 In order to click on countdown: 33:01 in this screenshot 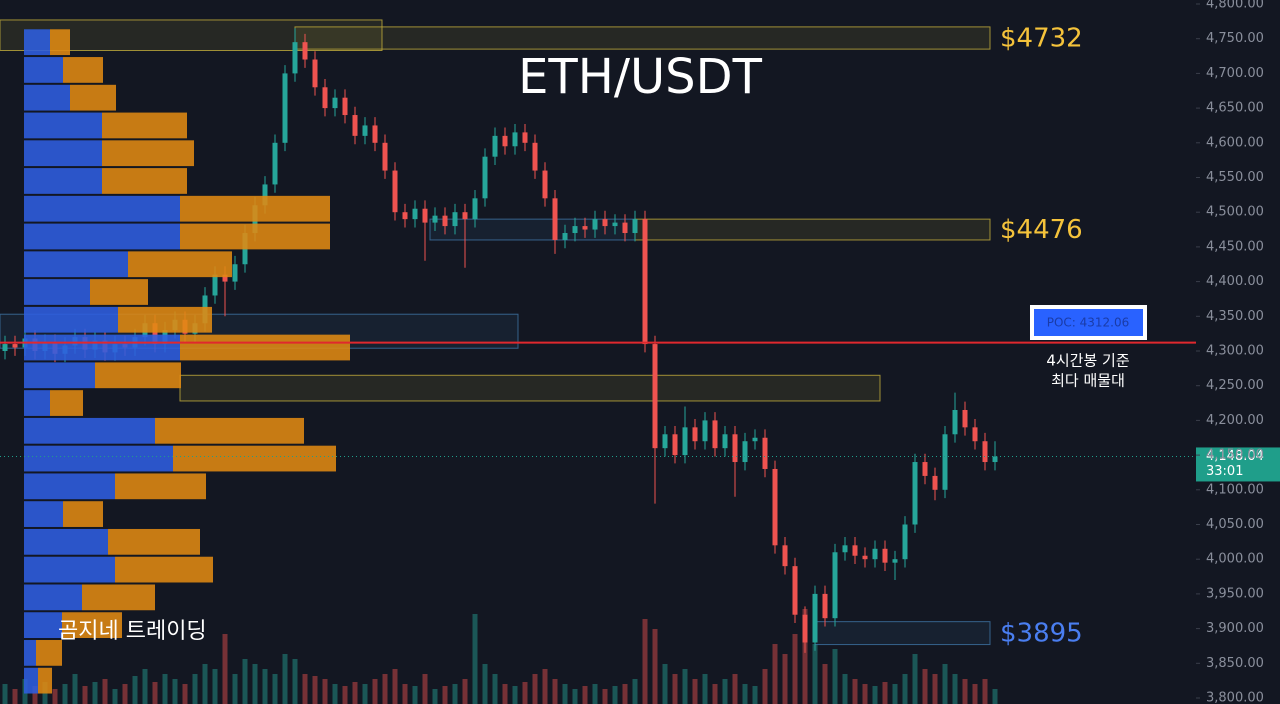, I will do `click(1224, 471)`.